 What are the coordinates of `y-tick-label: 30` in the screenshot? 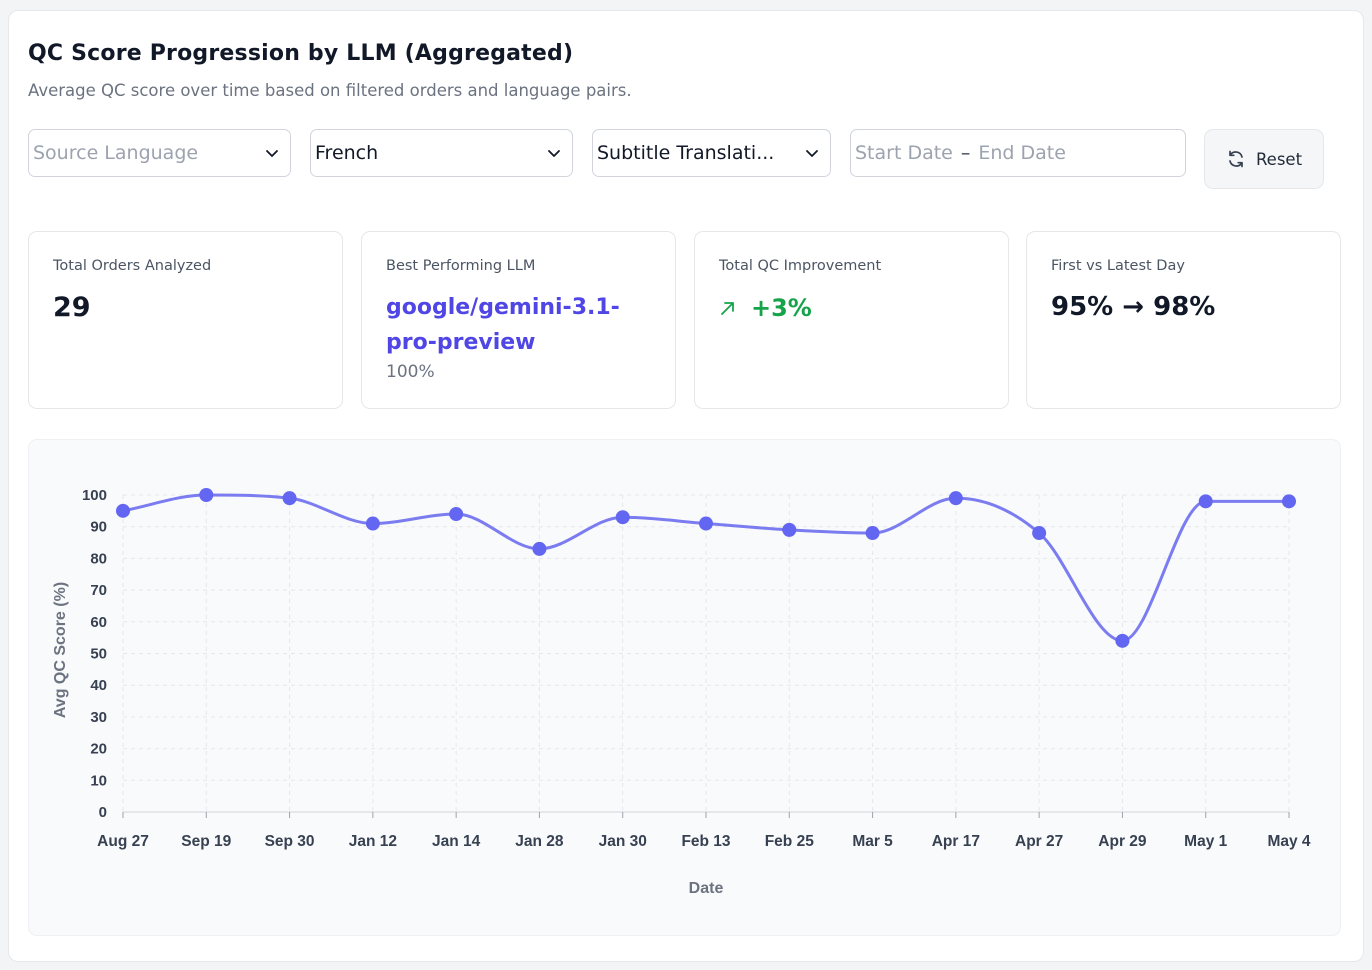 It's located at (98, 717).